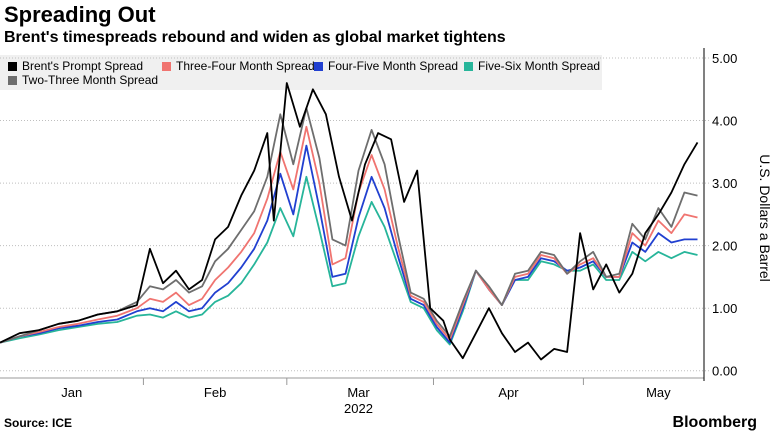 This screenshot has width=775, height=435. Describe the element at coordinates (245, 66) in the screenshot. I see `legend-label-three-four: Three-Four Month Spread` at that location.